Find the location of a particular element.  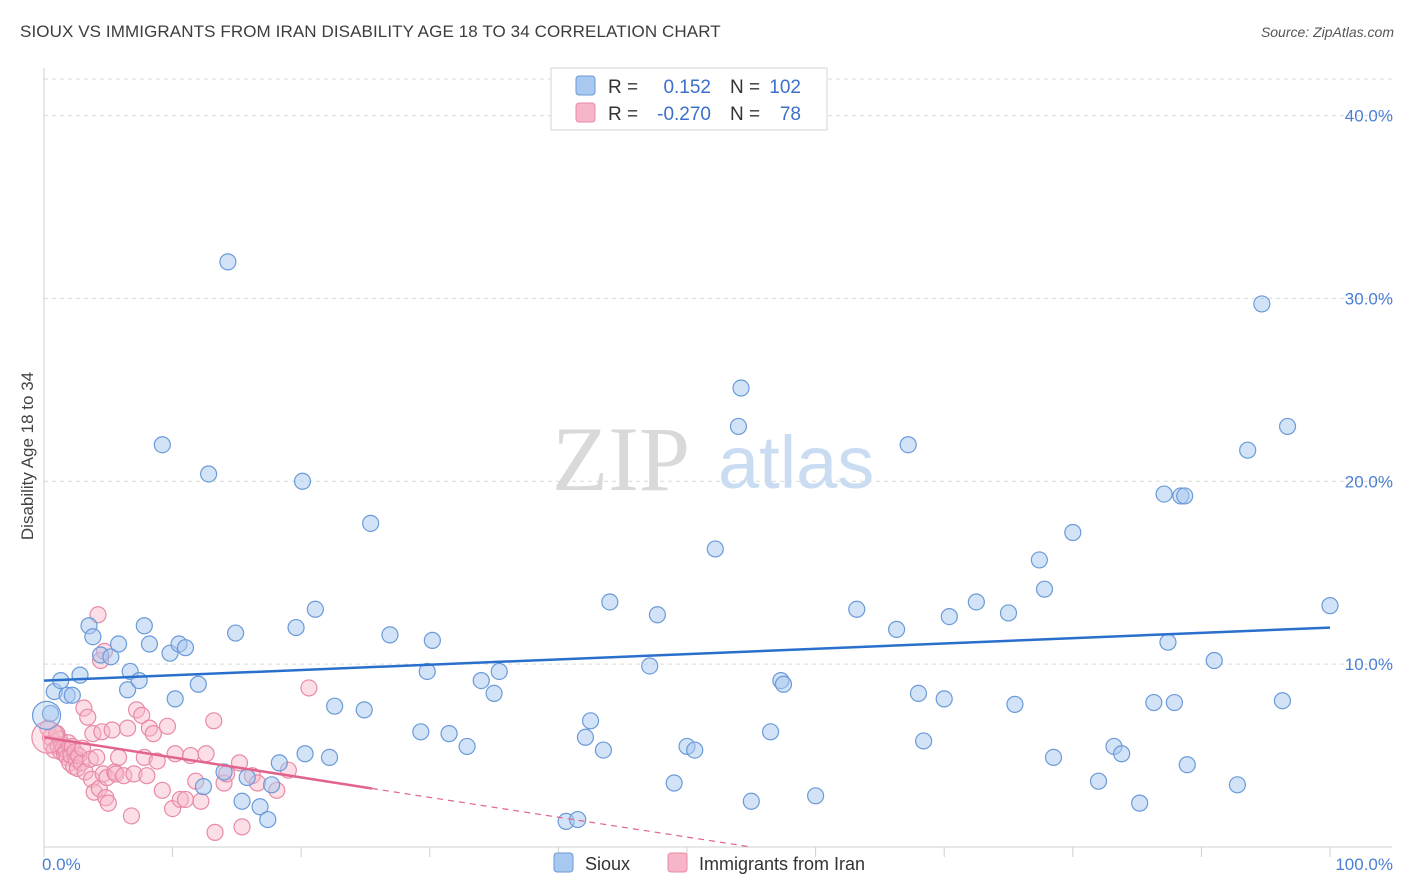

sioux-n-label: N = is located at coordinates (745, 87).